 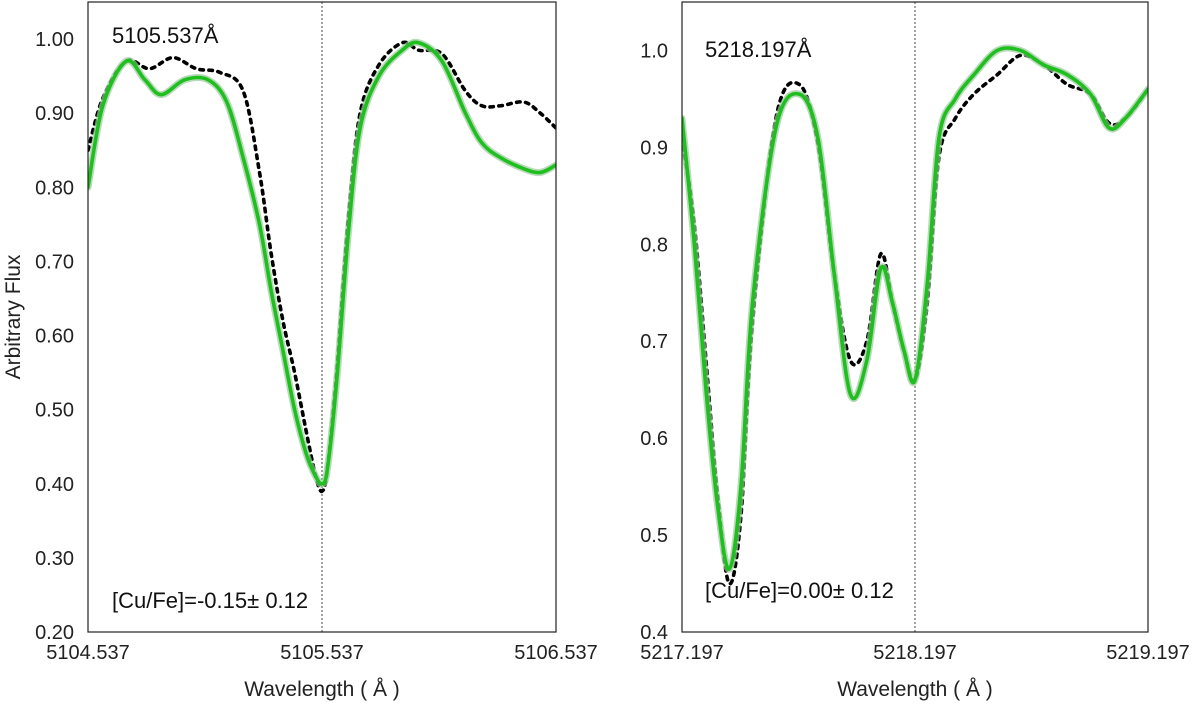 I want to click on x-tick-label: 5218.197, so click(x=914, y=653).